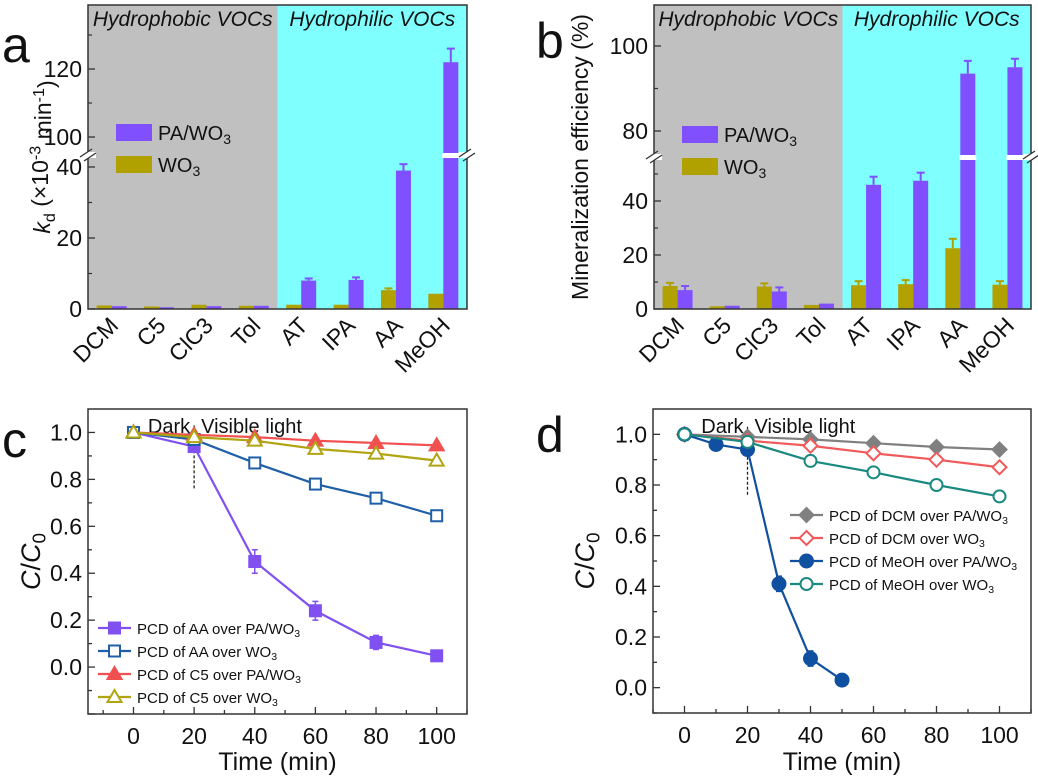 The width and height of the screenshot is (1038, 778). I want to click on category-label-AT: AT, so click(294, 331).